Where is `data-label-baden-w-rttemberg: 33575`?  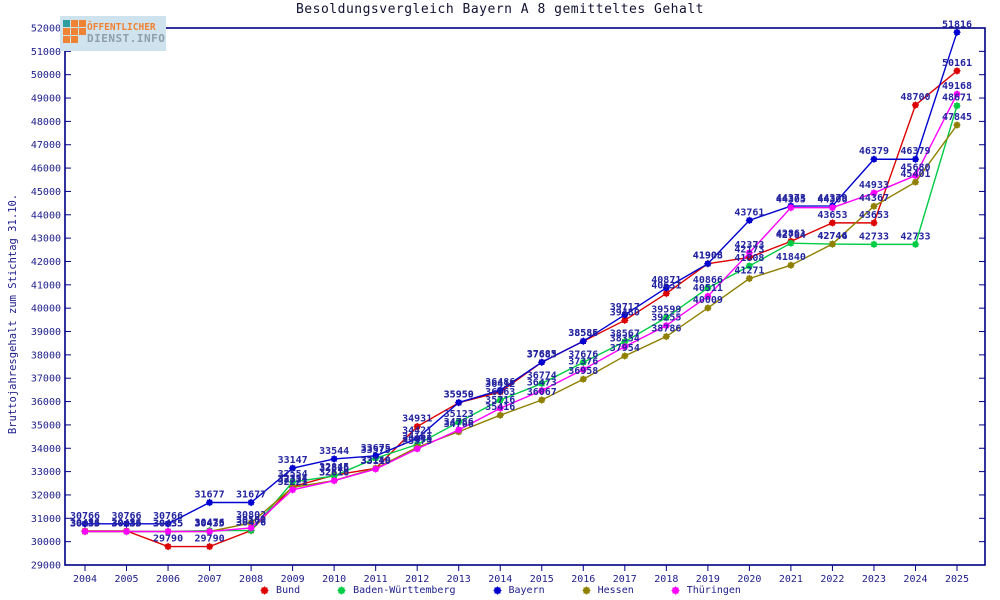
data-label-baden-w-rttemberg: 33575 is located at coordinates (376, 450).